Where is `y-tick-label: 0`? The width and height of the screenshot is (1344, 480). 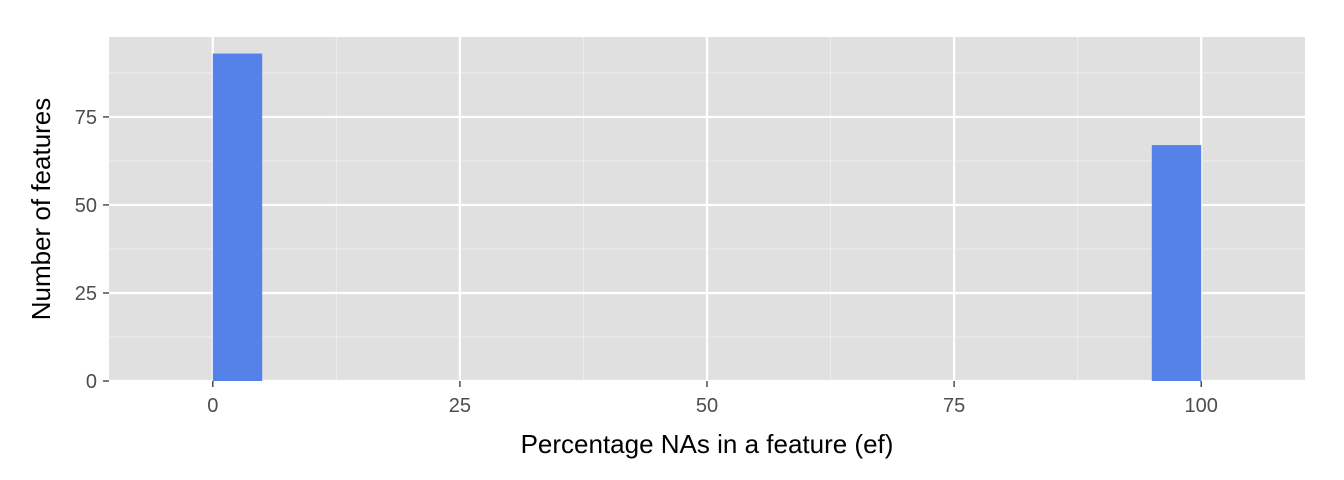 y-tick-label: 0 is located at coordinates (91, 382).